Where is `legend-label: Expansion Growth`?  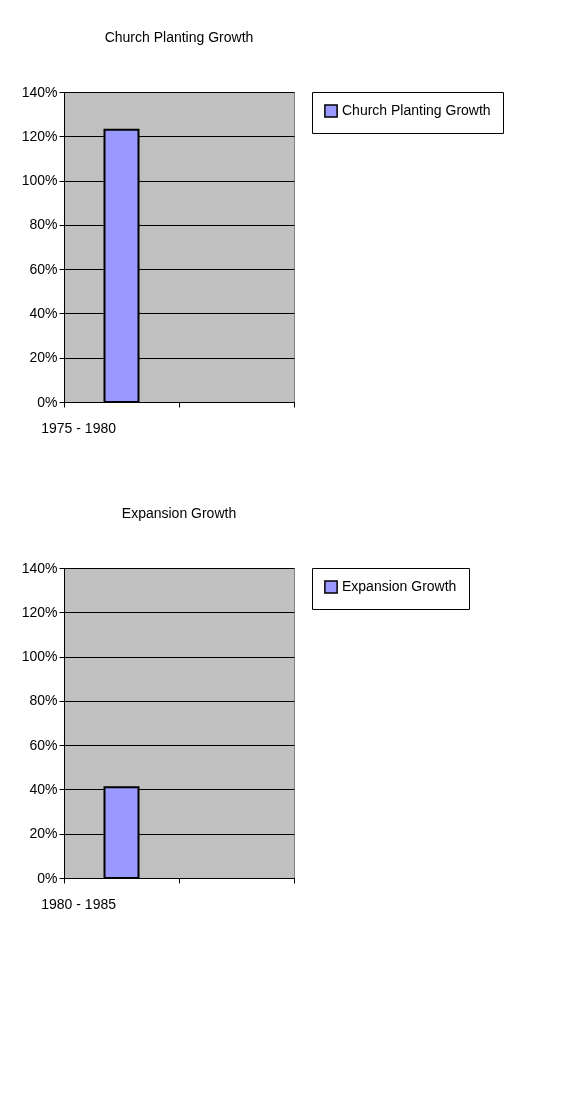 legend-label: Expansion Growth is located at coordinates (399, 586).